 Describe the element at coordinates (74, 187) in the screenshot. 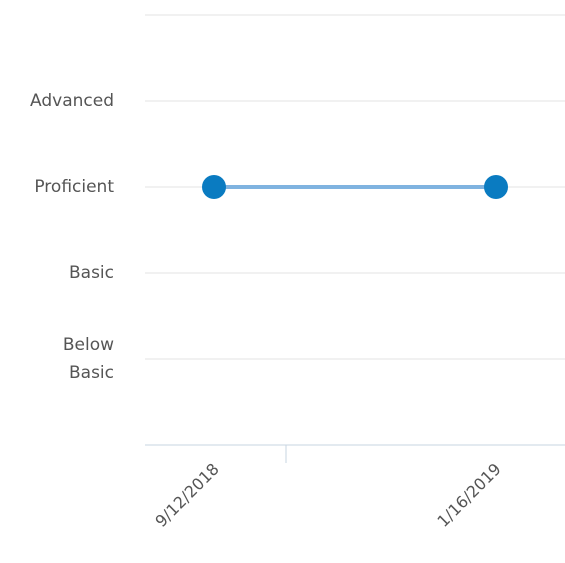

I see `y-tick-text: Proficient` at that location.